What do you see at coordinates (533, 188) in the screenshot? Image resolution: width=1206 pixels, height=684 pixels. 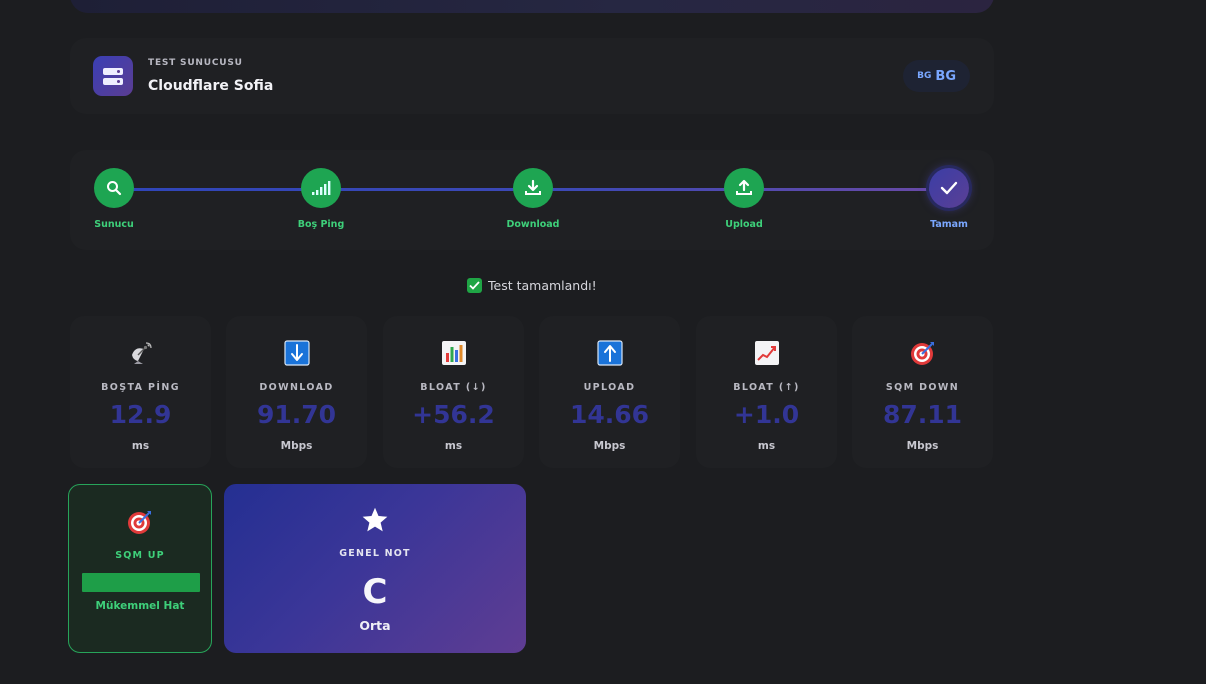 I see `download-icon` at bounding box center [533, 188].